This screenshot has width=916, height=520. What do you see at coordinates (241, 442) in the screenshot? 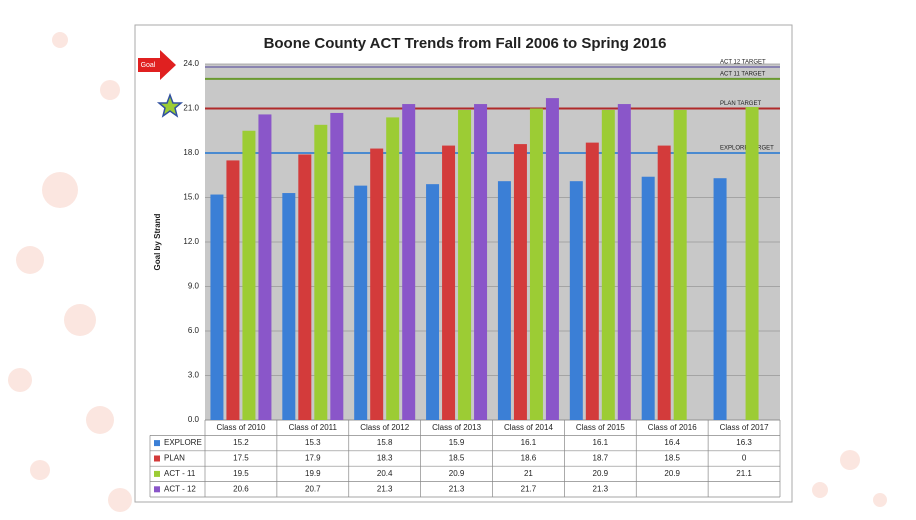
I see `table-cell: 15.2` at bounding box center [241, 442].